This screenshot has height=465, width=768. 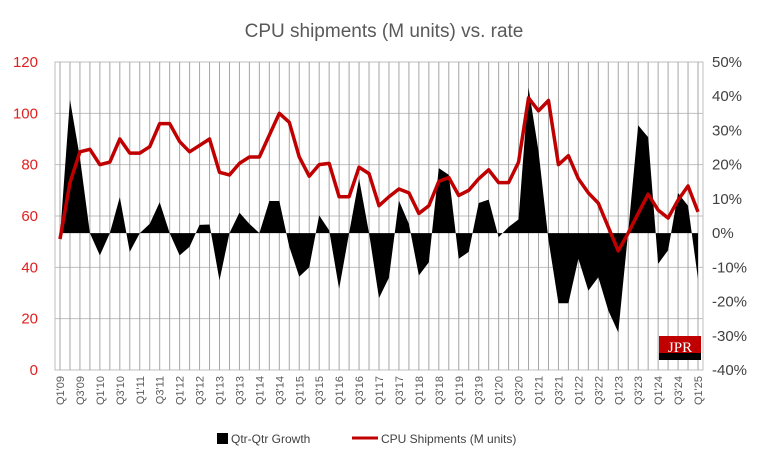 What do you see at coordinates (500, 390) in the screenshot?
I see `x-tick-label: Q1'20` at bounding box center [500, 390].